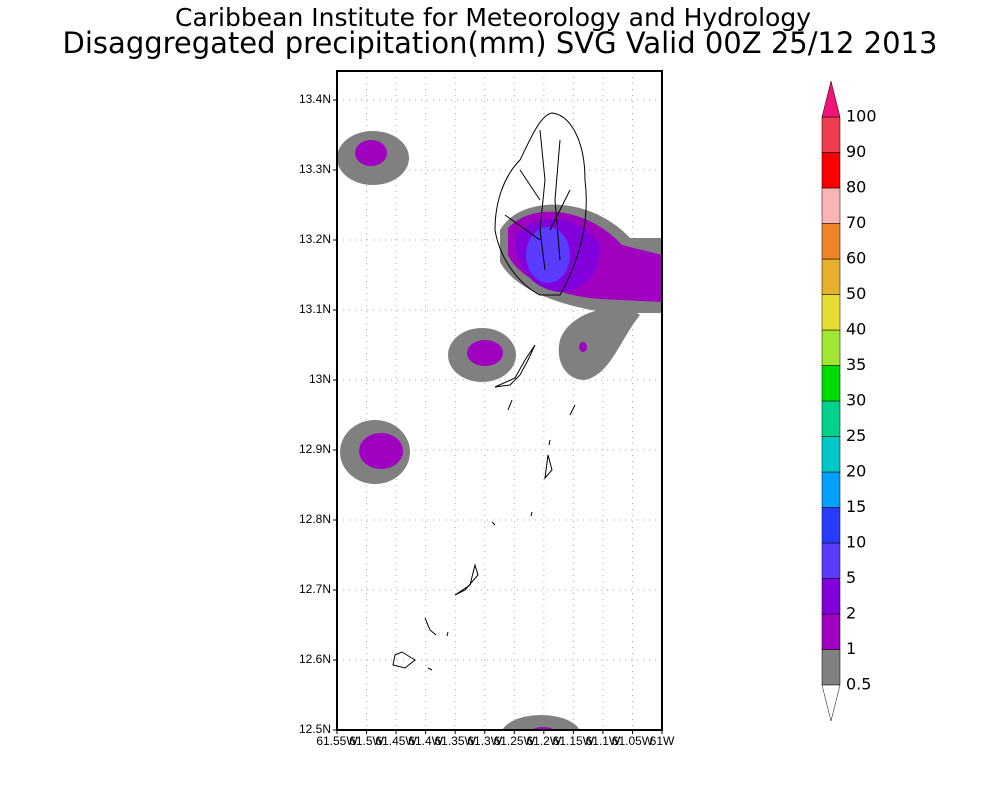  What do you see at coordinates (861, 116) in the screenshot?
I see `colorbar-label: 100` at bounding box center [861, 116].